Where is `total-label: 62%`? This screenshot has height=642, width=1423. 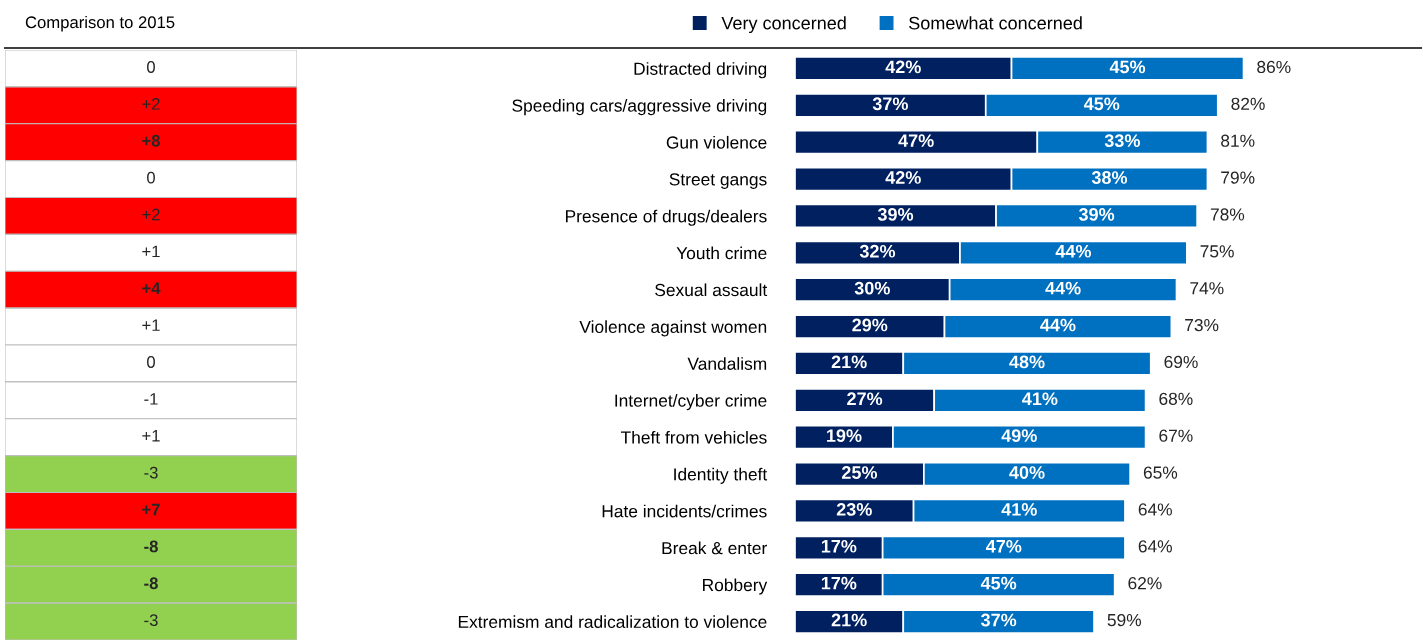
total-label: 62% is located at coordinates (1145, 583).